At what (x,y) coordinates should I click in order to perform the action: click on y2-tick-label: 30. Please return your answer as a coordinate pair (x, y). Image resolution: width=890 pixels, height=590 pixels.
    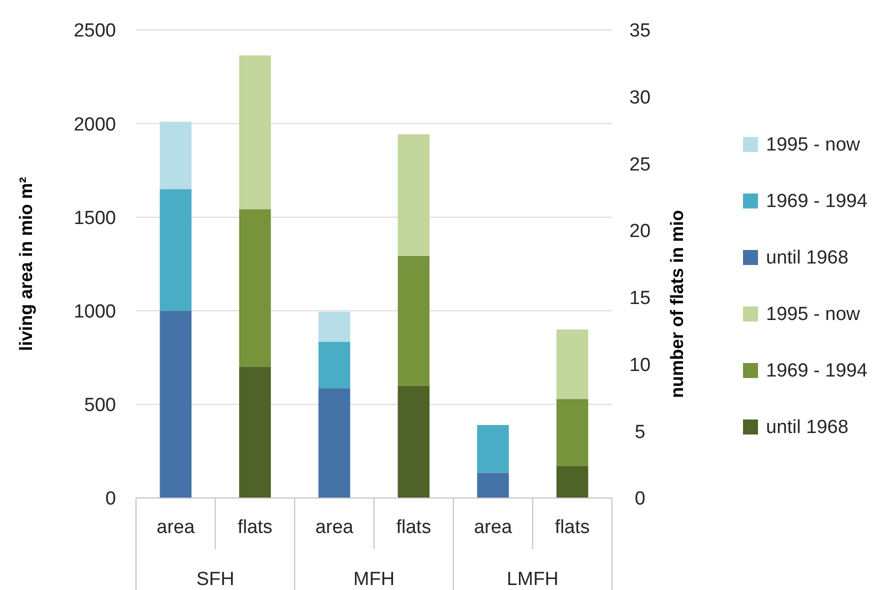
    Looking at the image, I should click on (640, 98).